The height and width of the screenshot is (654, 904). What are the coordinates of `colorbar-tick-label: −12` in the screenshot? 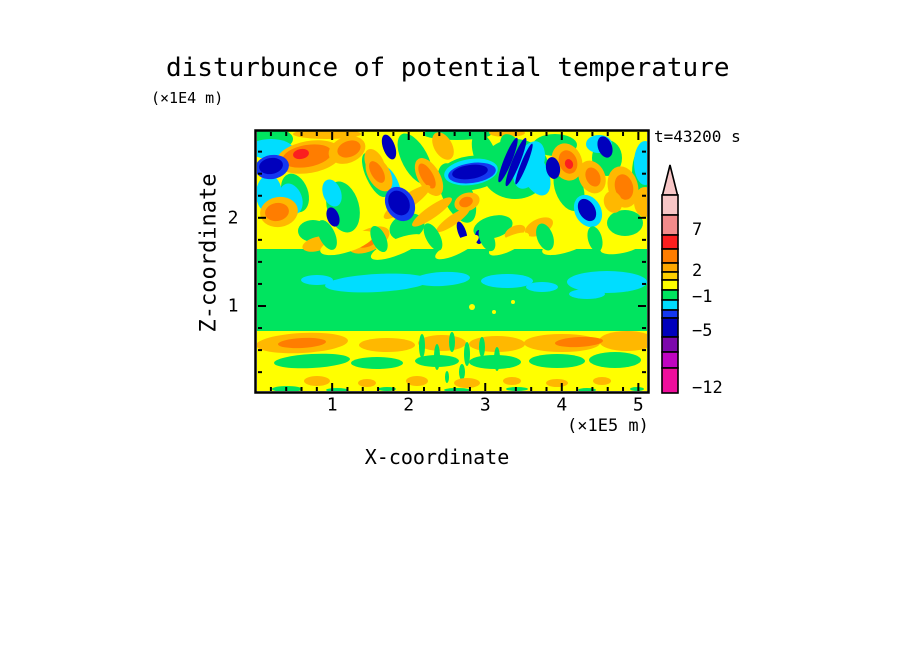 It's located at (707, 388).